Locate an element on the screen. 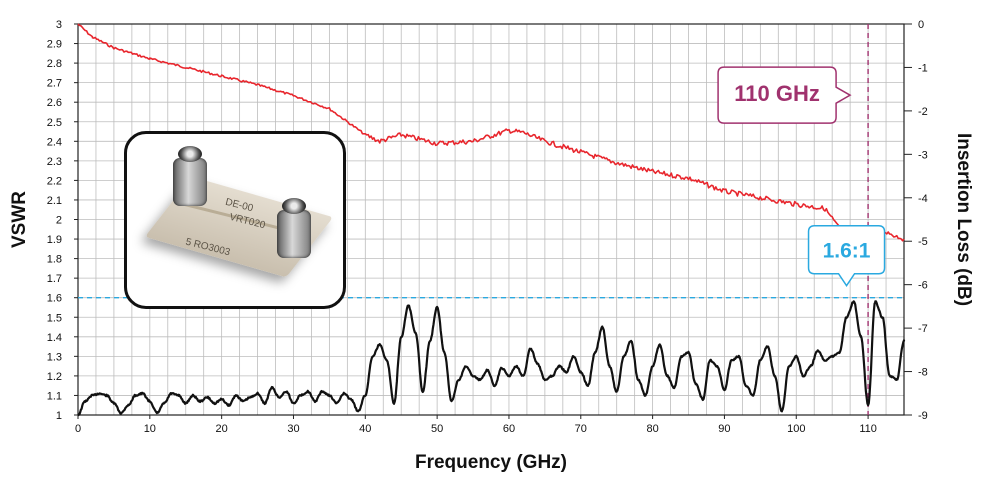 The image size is (987, 492). y-right-tick-label: -5 is located at coordinates (923, 242).